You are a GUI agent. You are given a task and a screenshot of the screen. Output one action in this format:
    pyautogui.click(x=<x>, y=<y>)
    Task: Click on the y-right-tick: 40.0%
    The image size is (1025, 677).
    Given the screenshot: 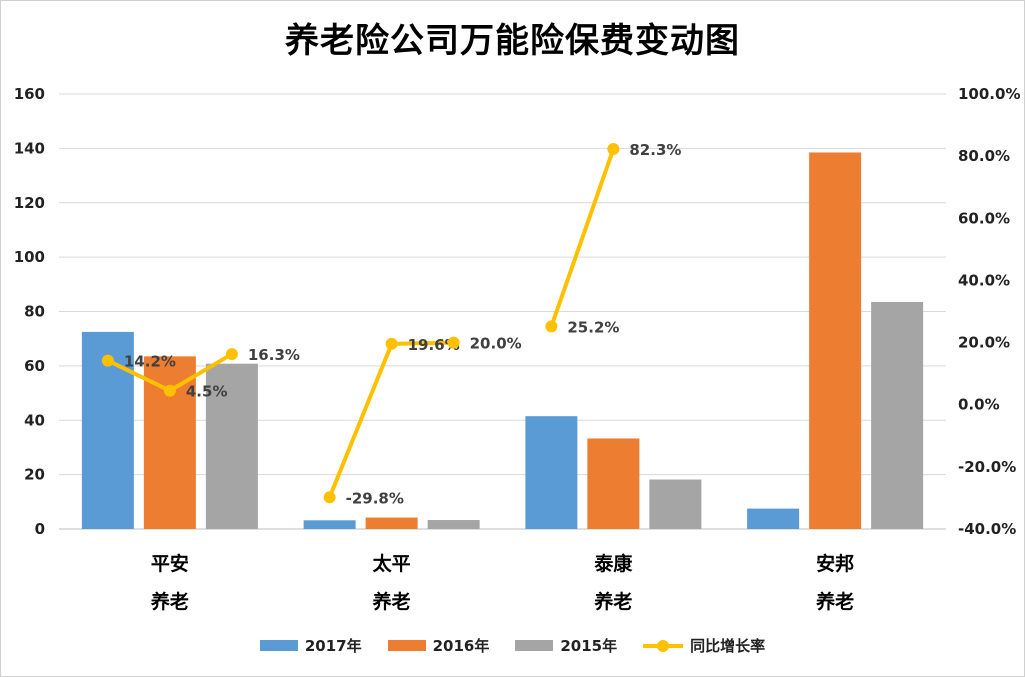 What is the action you would take?
    pyautogui.click(x=984, y=280)
    